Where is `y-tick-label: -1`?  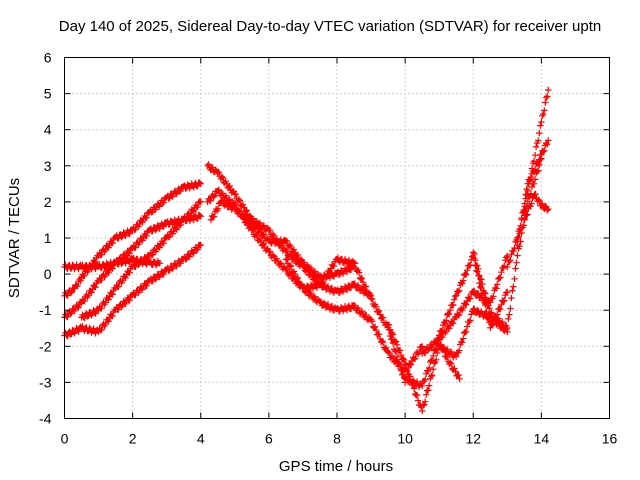 y-tick-label: -1 is located at coordinates (45, 310).